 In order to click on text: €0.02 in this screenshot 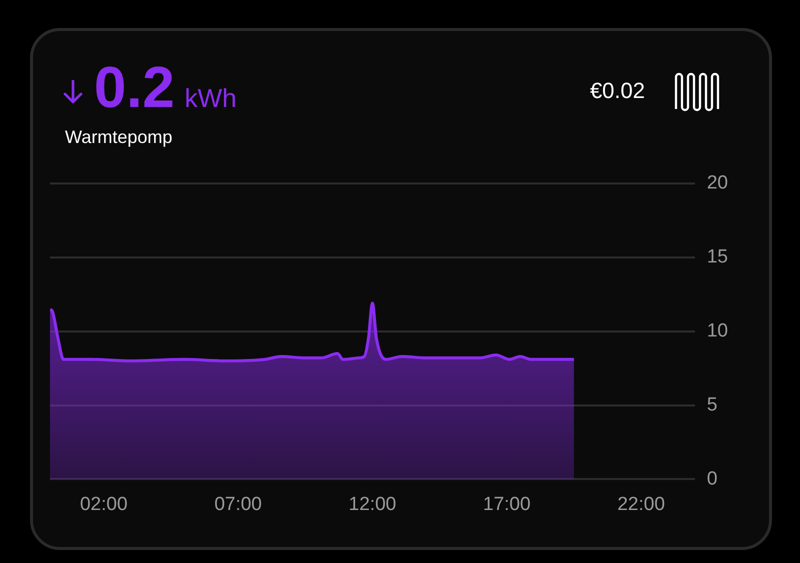, I will do `click(617, 91)`.